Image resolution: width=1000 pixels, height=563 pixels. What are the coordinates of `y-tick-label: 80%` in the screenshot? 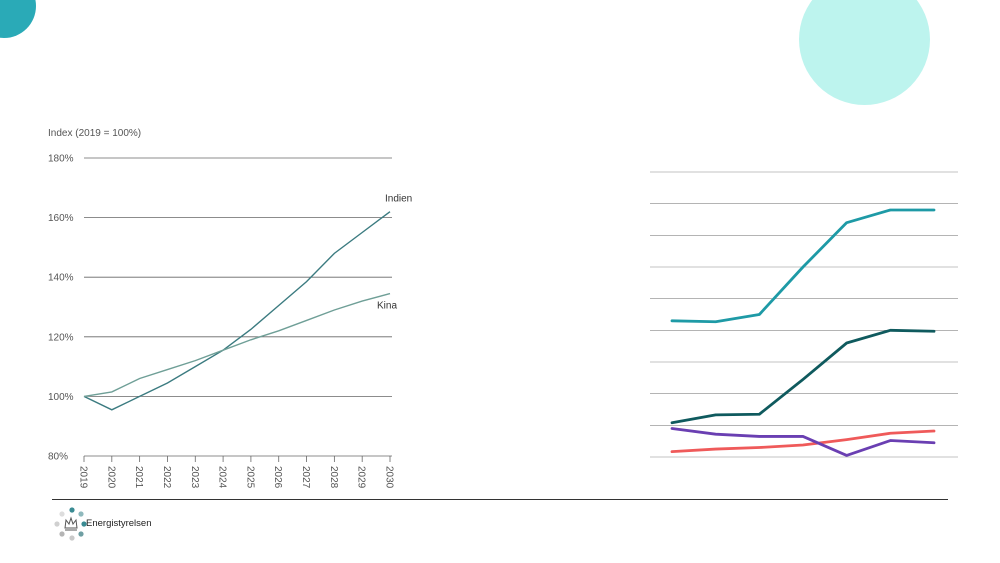 It's located at (58, 457).